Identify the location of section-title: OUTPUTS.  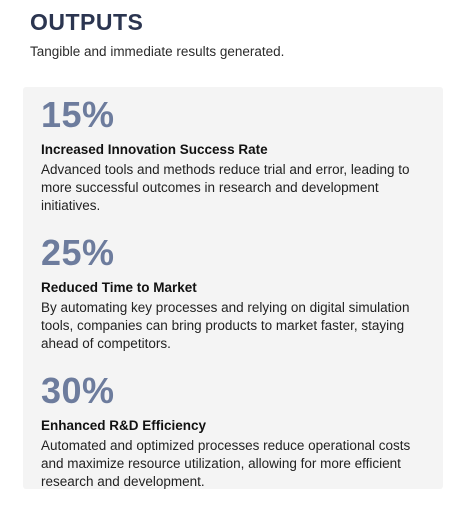
(87, 22).